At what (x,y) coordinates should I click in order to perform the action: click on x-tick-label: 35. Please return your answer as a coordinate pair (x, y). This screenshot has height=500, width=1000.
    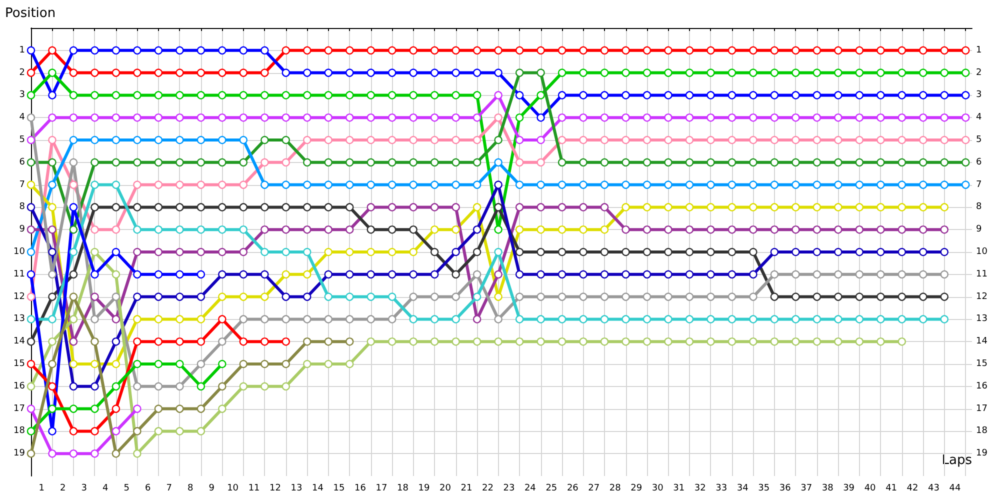
    Looking at the image, I should click on (764, 489).